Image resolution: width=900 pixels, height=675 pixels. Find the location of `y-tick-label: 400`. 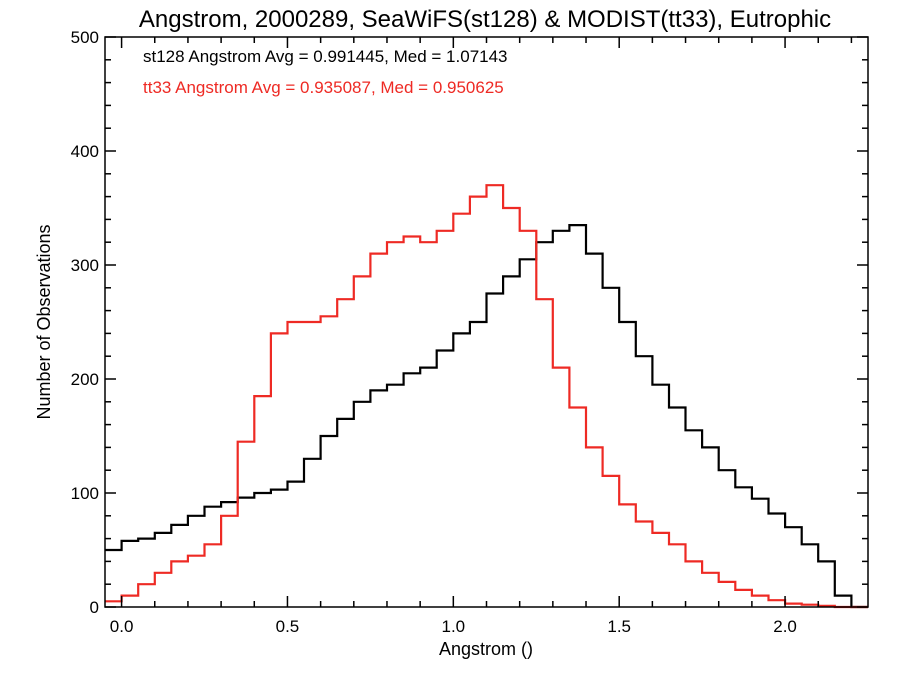

y-tick-label: 400 is located at coordinates (85, 151).